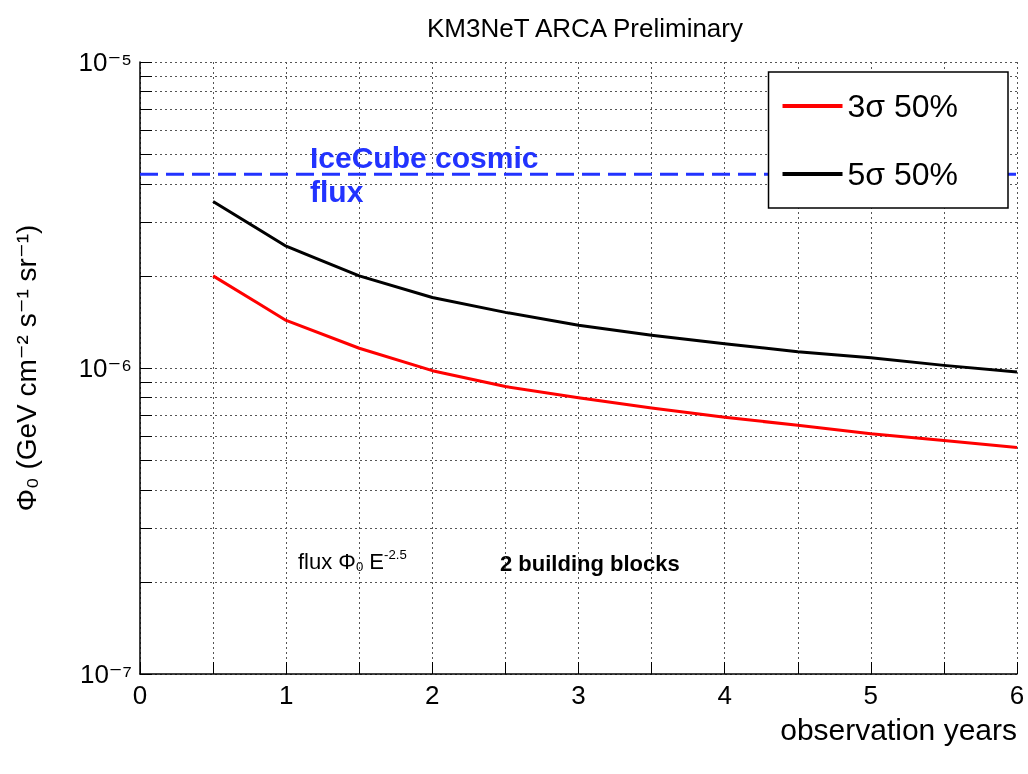  I want to click on legend-label: 5σ 50%, so click(902, 174).